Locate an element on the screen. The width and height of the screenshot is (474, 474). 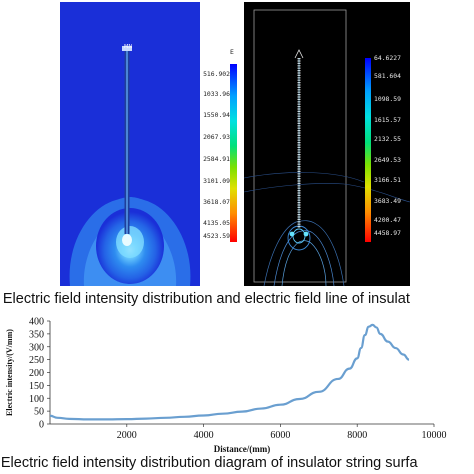
colorbar-right-label: 2132.55 is located at coordinates (387, 139).